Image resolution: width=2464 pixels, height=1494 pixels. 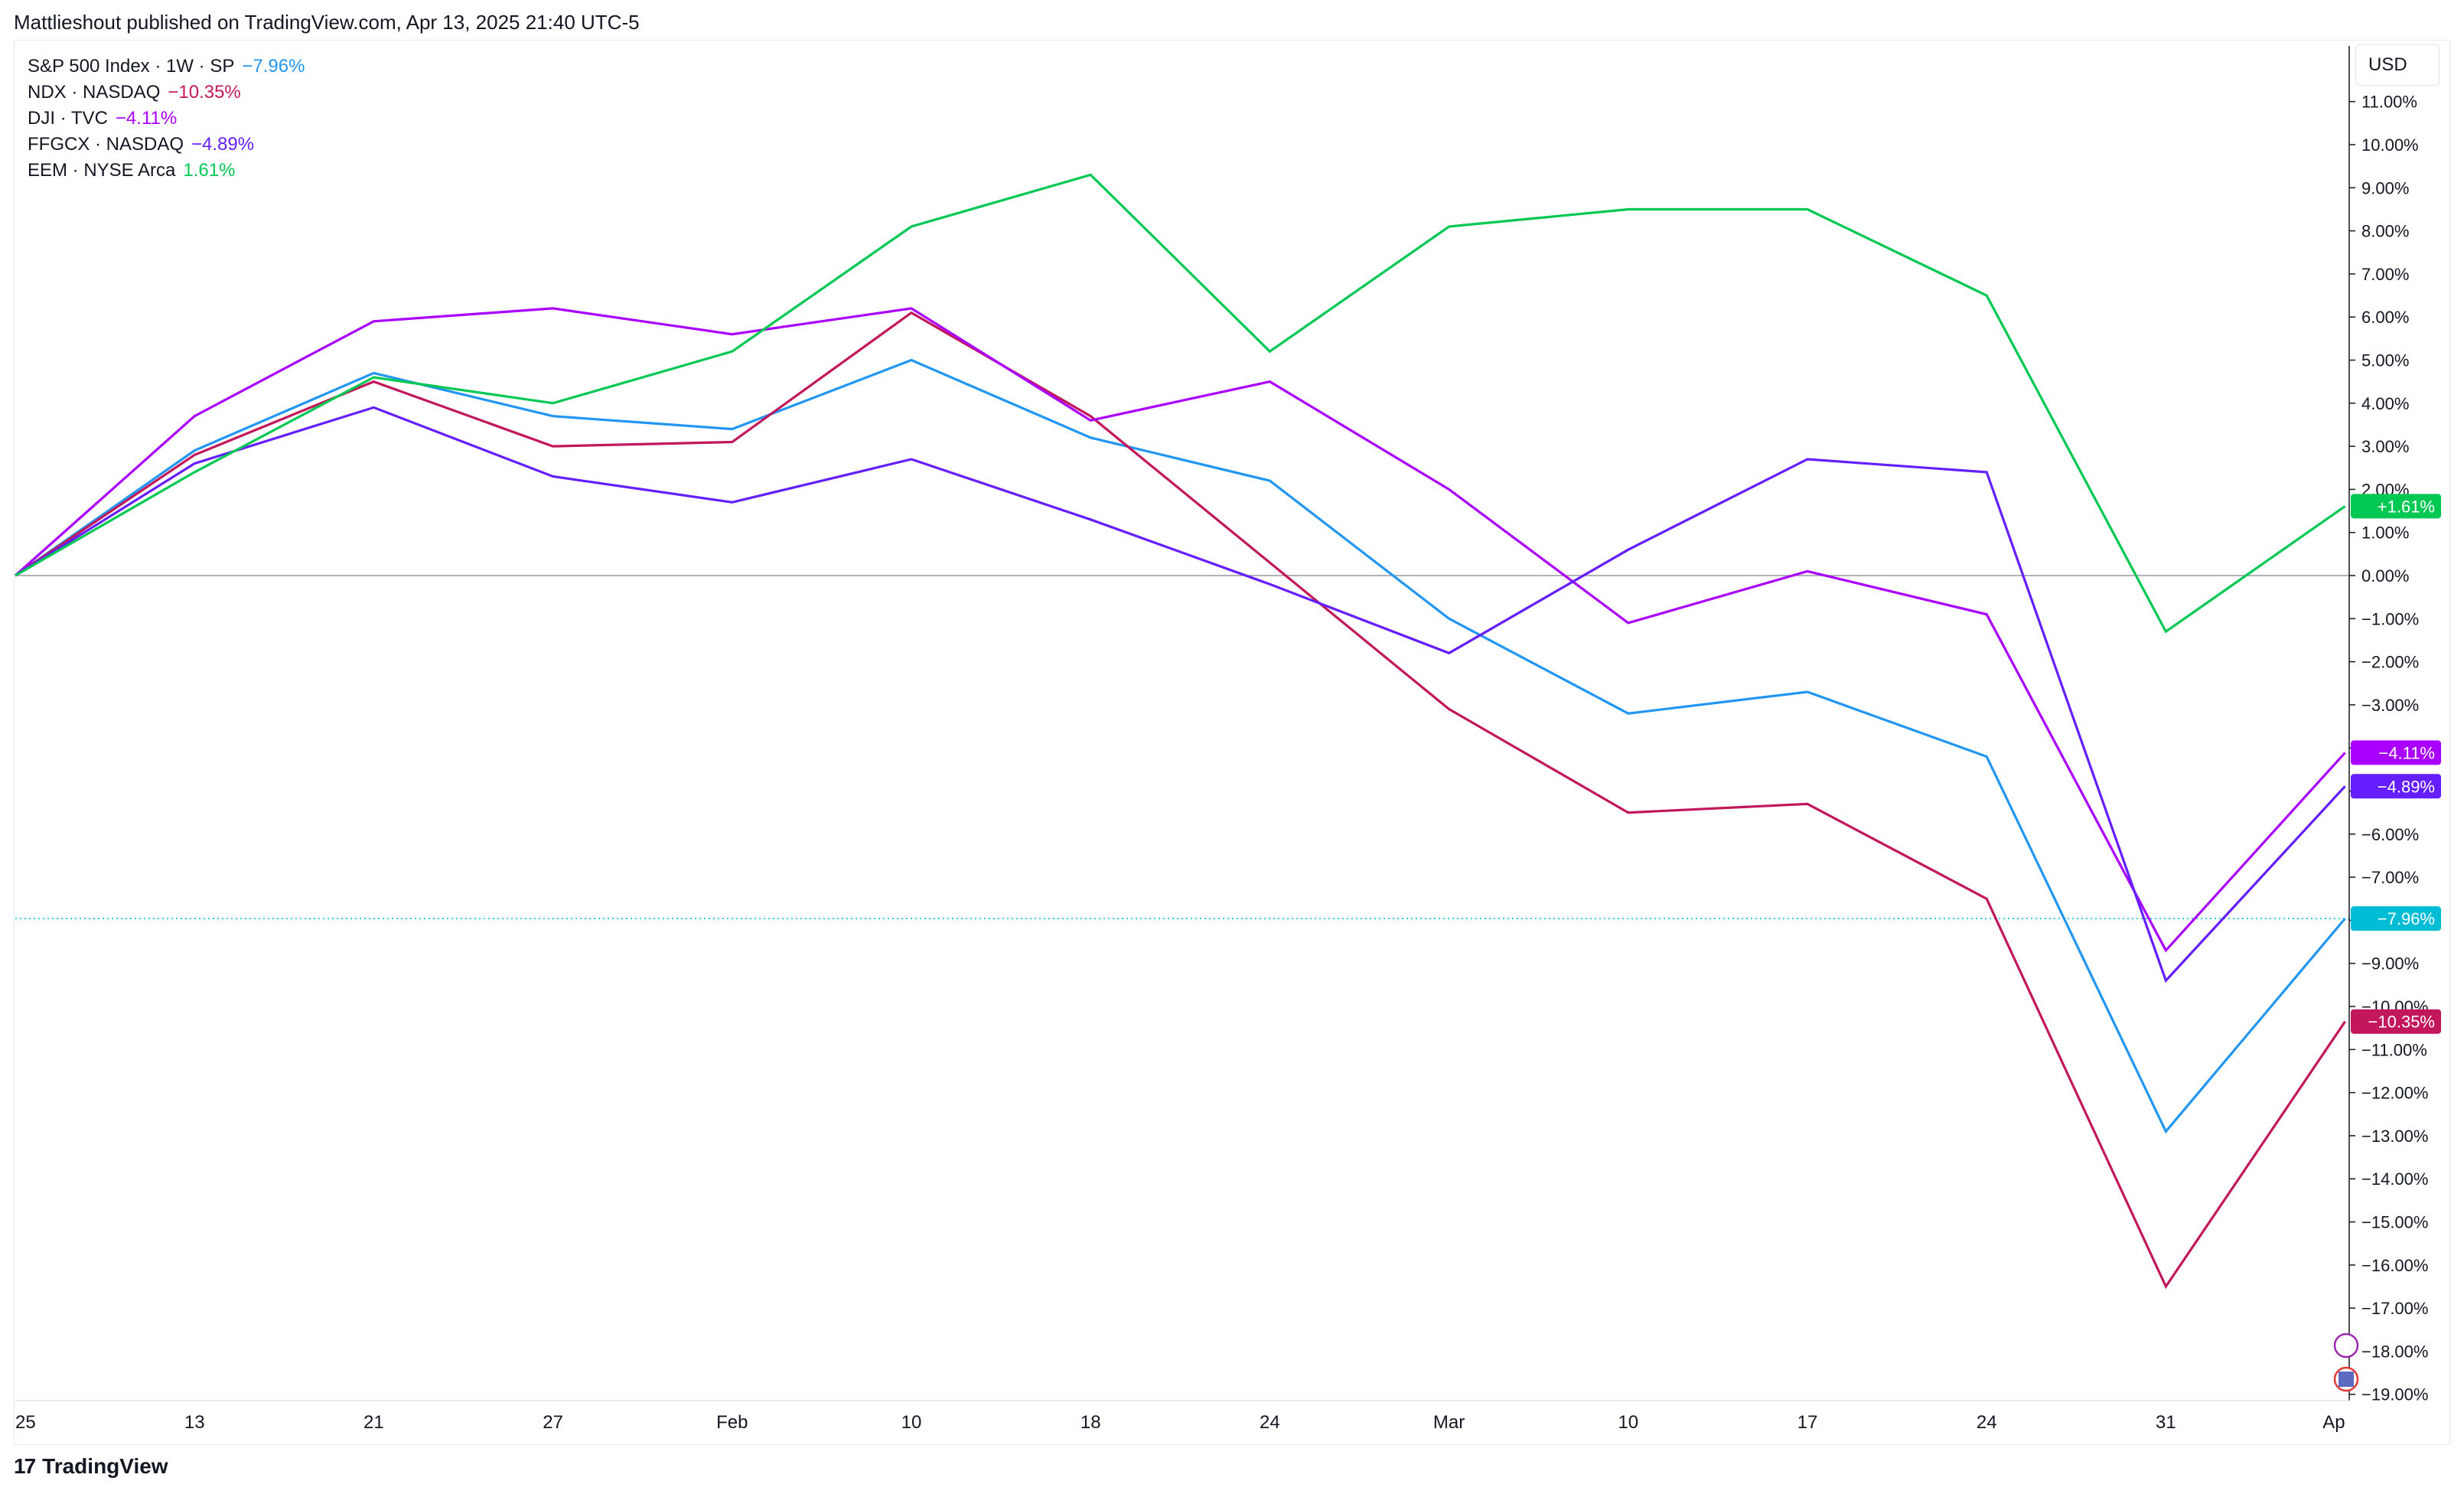 I want to click on x-tick-label: Ap, so click(x=2334, y=1422).